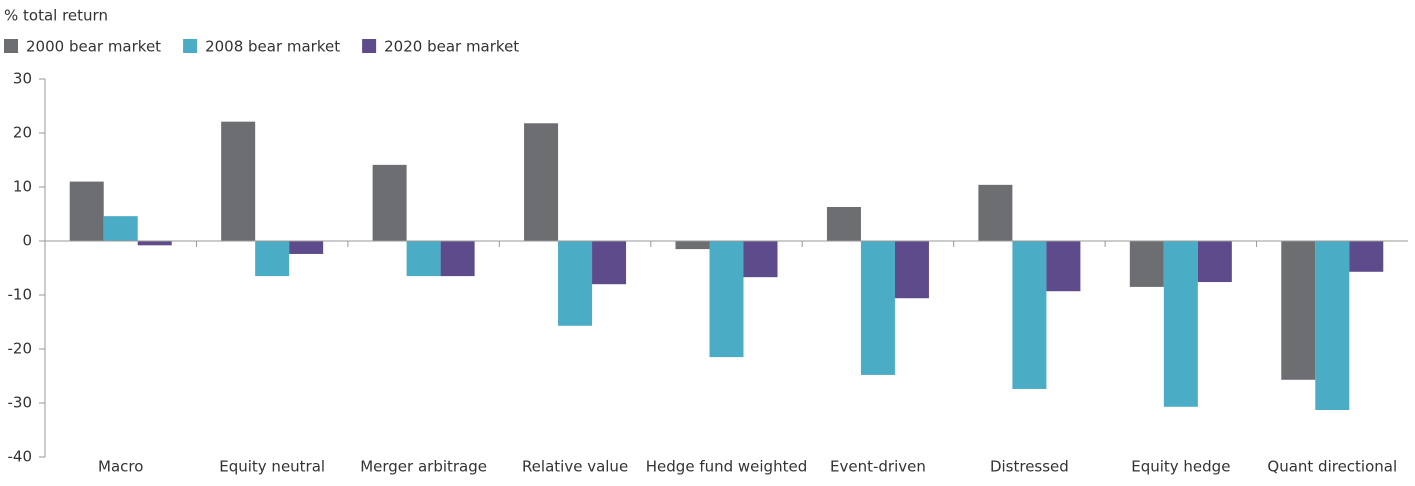 This screenshot has height=486, width=1415. I want to click on y-tick-label: -10, so click(20, 295).